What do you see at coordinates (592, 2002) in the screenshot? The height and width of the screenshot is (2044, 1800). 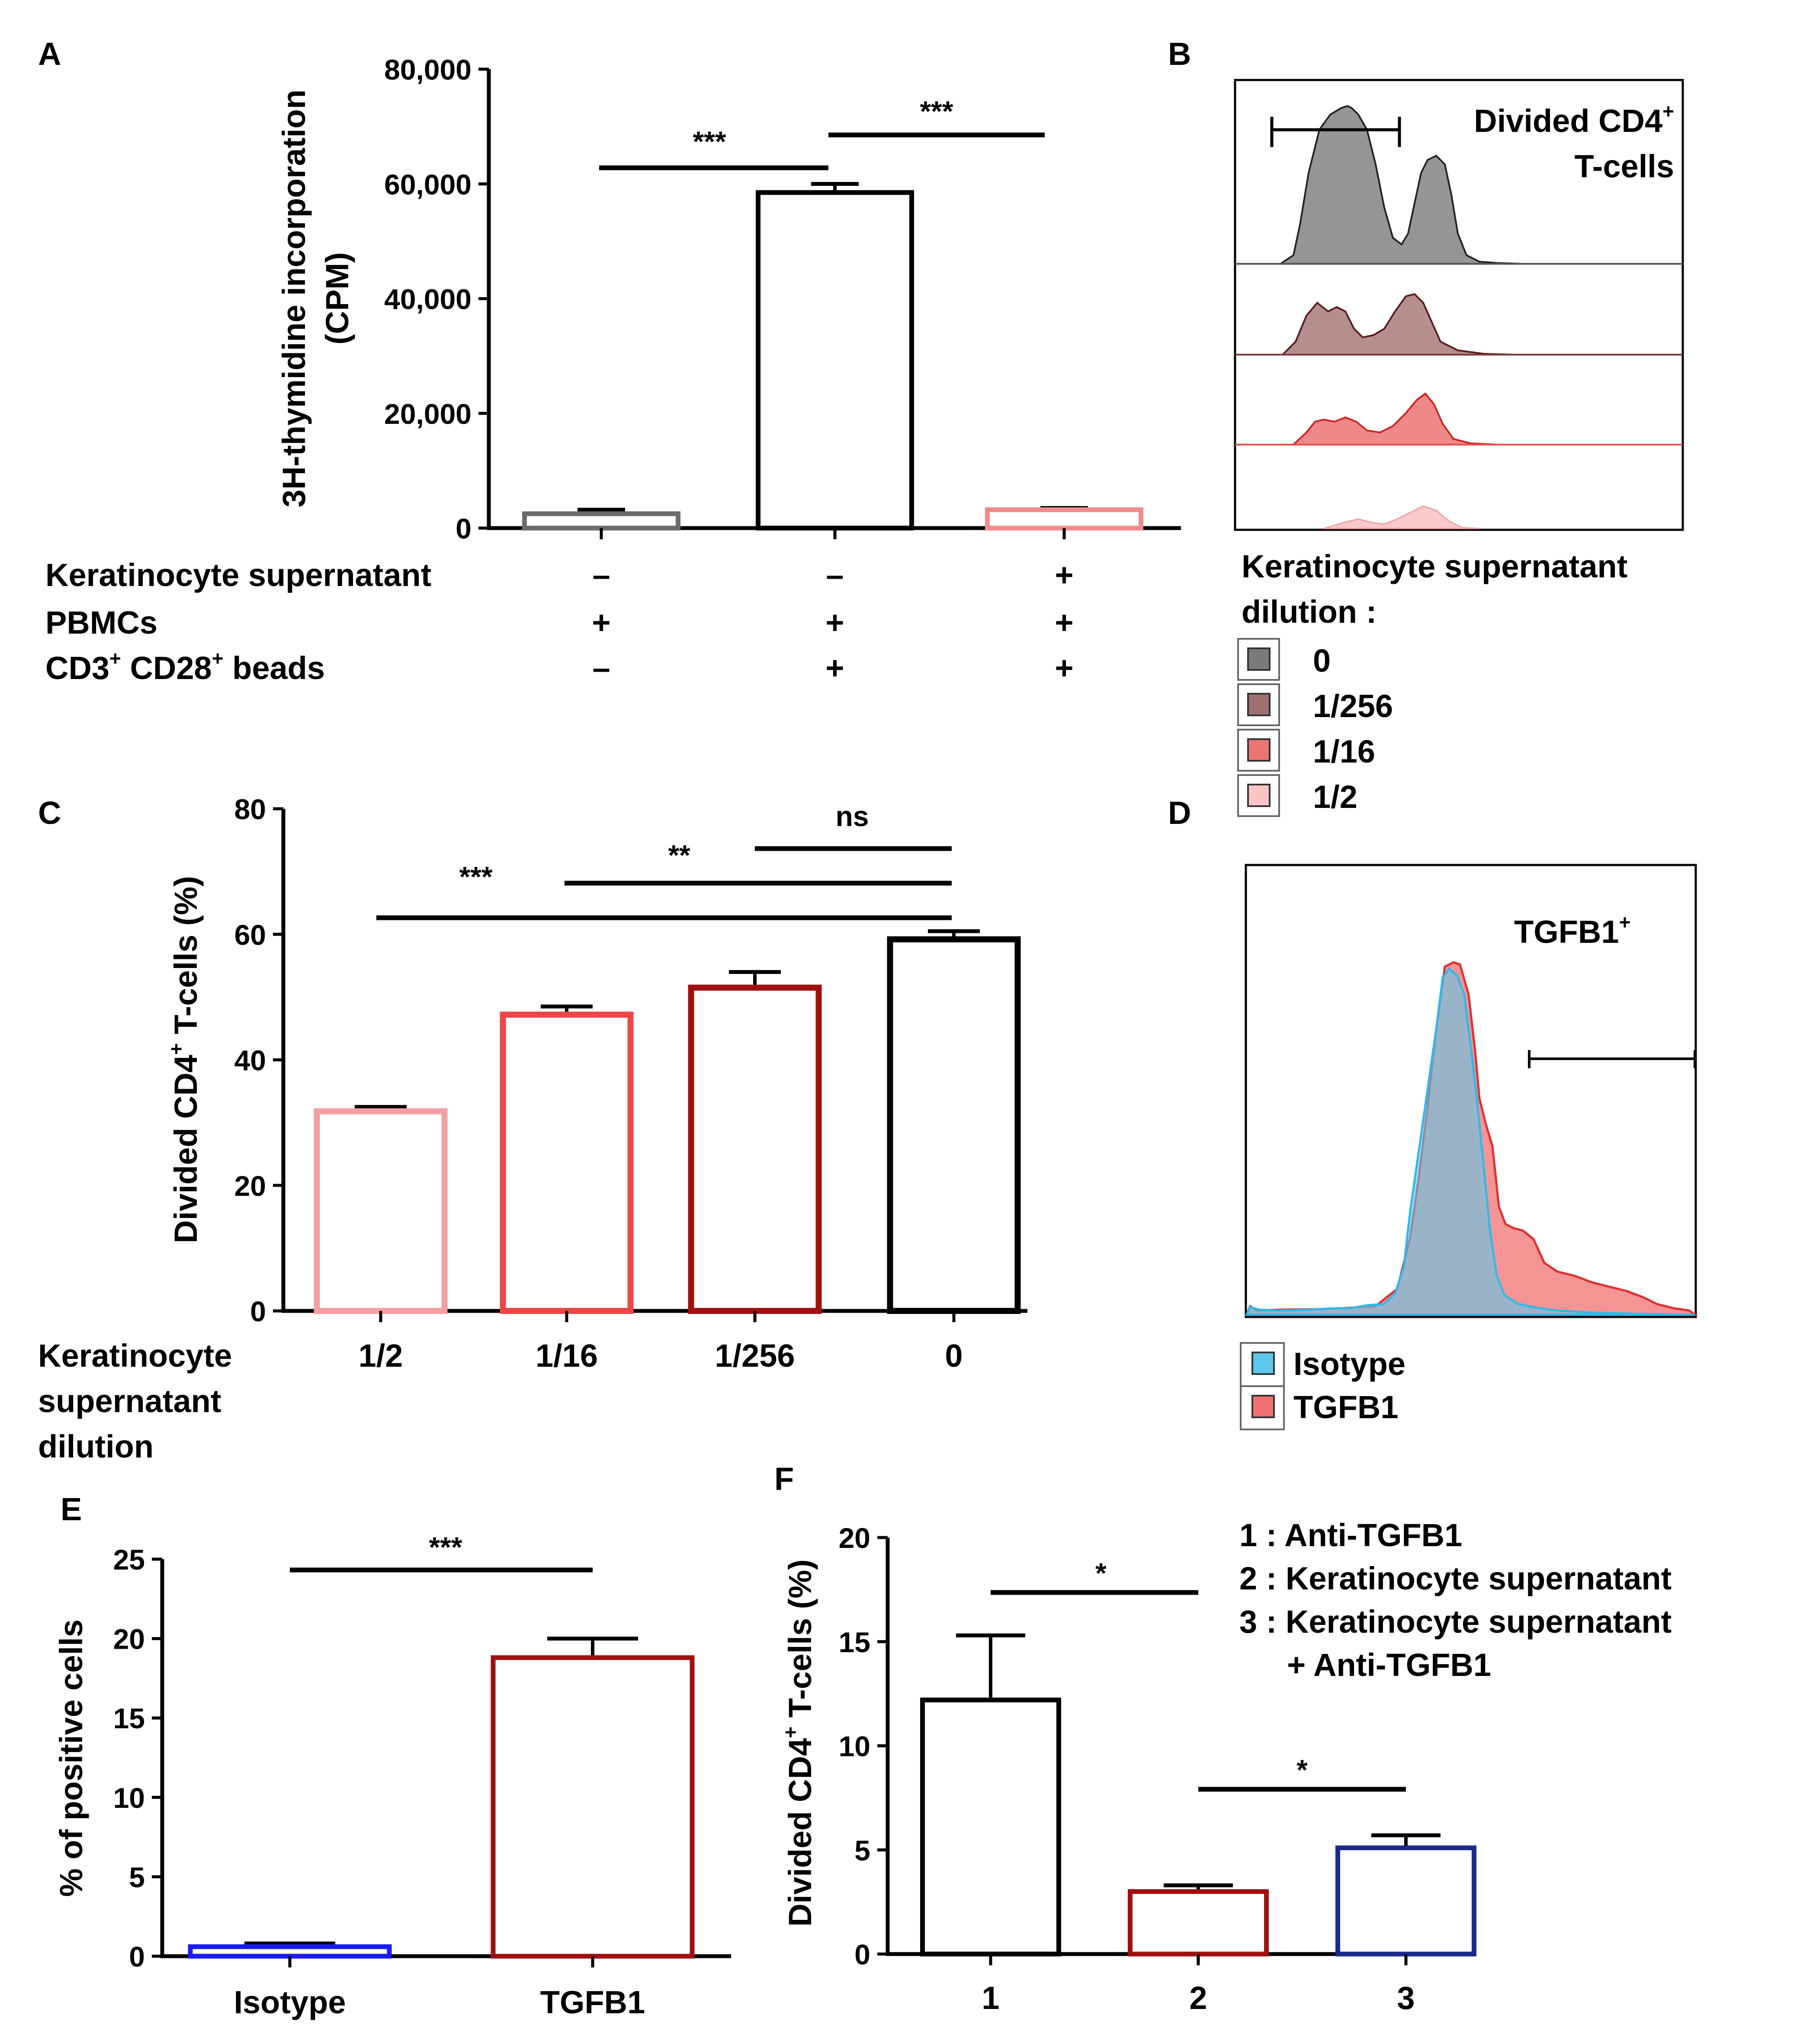 I see `x-tick-label: TGFB1` at bounding box center [592, 2002].